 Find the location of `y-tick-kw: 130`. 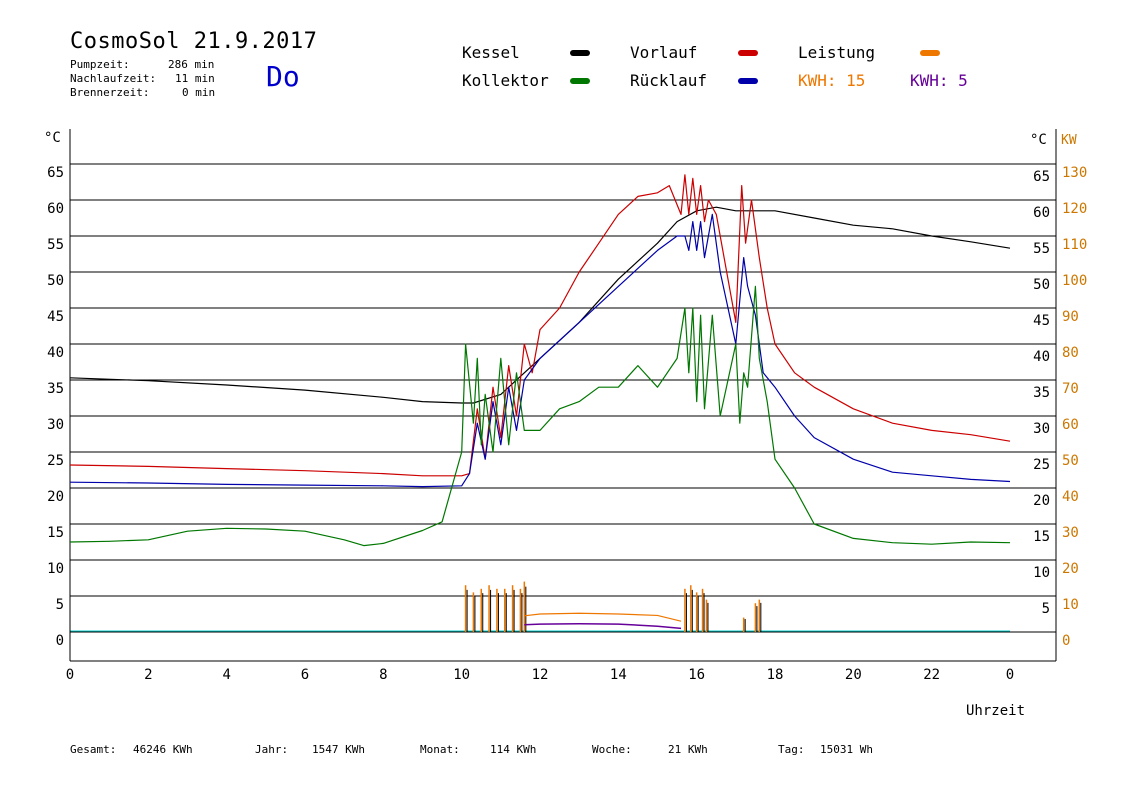

y-tick-kw: 130 is located at coordinates (1074, 173).